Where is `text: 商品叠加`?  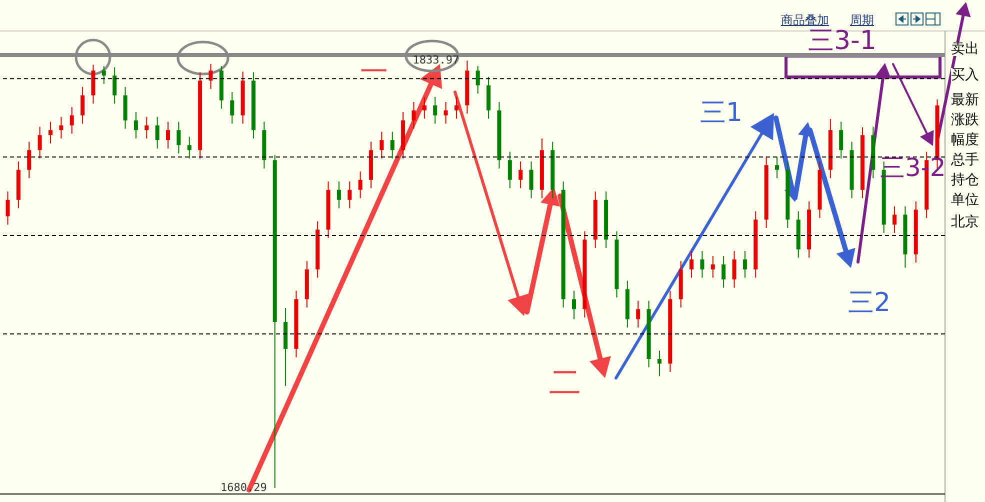 text: 商品叠加 is located at coordinates (805, 20).